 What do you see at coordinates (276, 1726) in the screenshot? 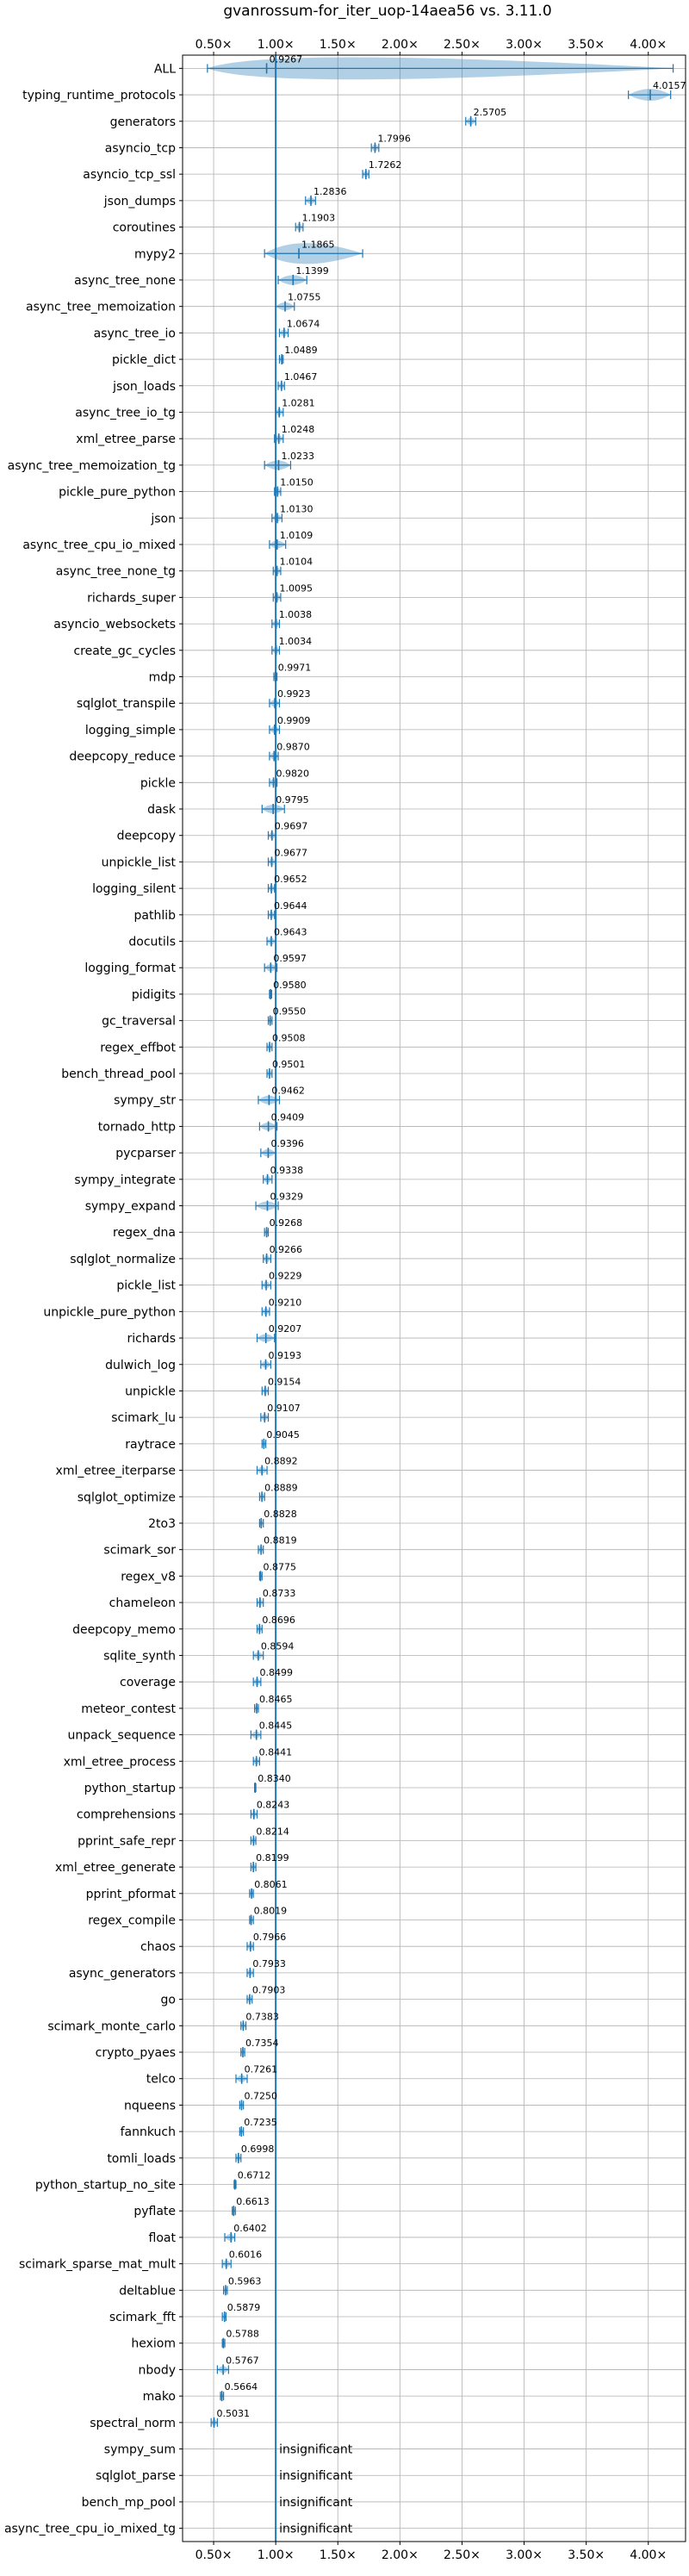
I see `value-label-unpack_sequence: 0.8445` at bounding box center [276, 1726].